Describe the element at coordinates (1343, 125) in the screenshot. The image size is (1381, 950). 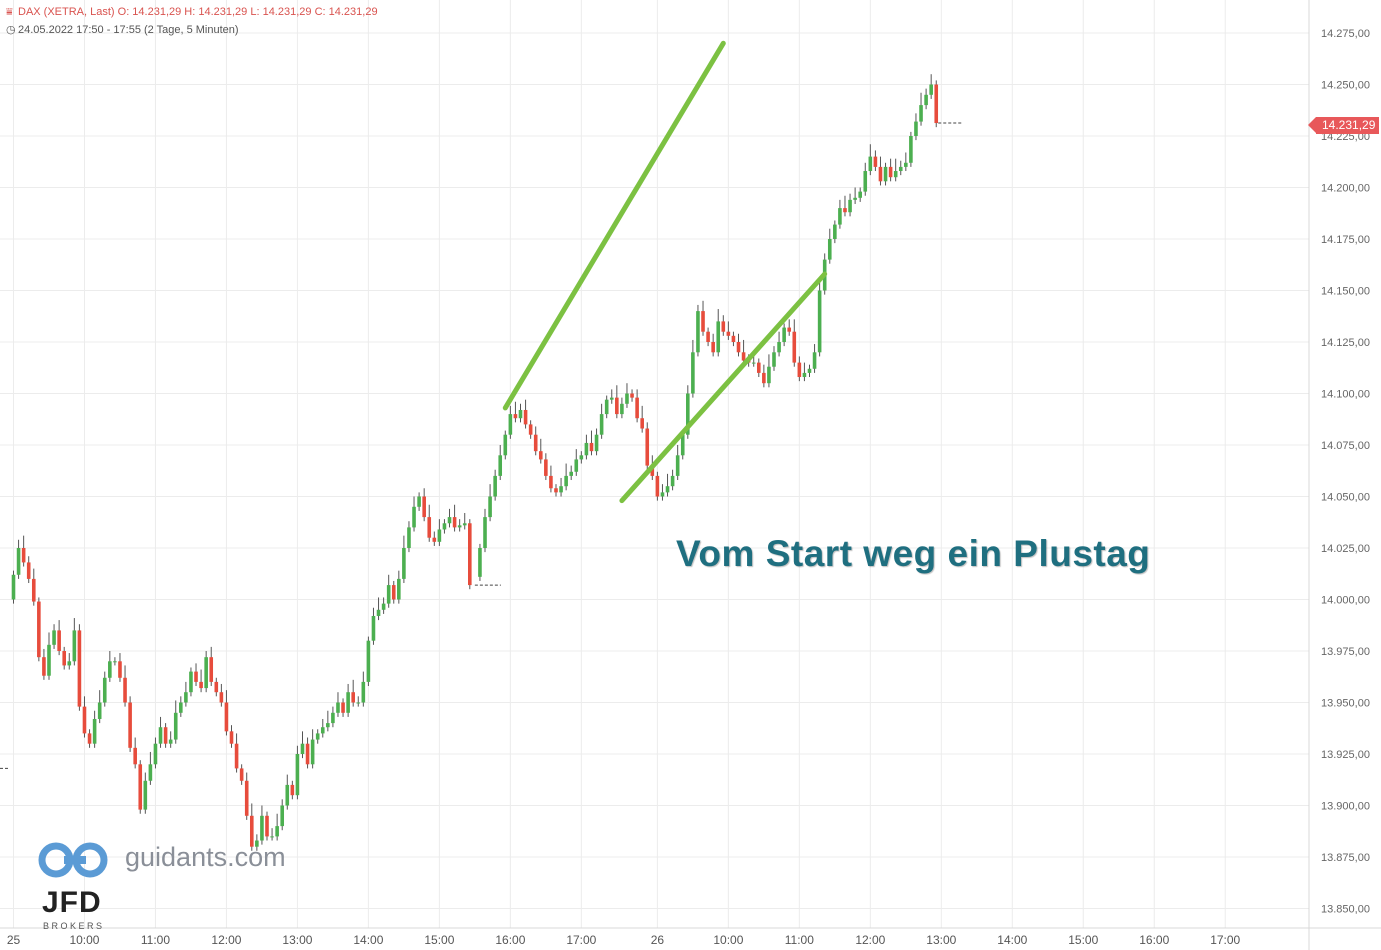
I see `last-price-label: 14.231,29` at that location.